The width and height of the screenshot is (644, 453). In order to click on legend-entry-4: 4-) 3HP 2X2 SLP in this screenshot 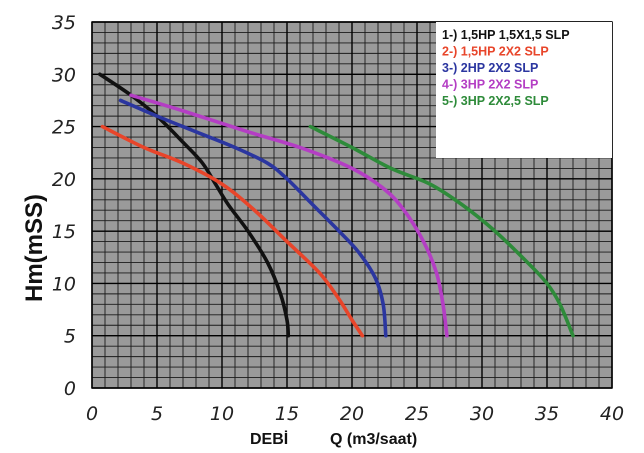, I will do `click(490, 85)`.